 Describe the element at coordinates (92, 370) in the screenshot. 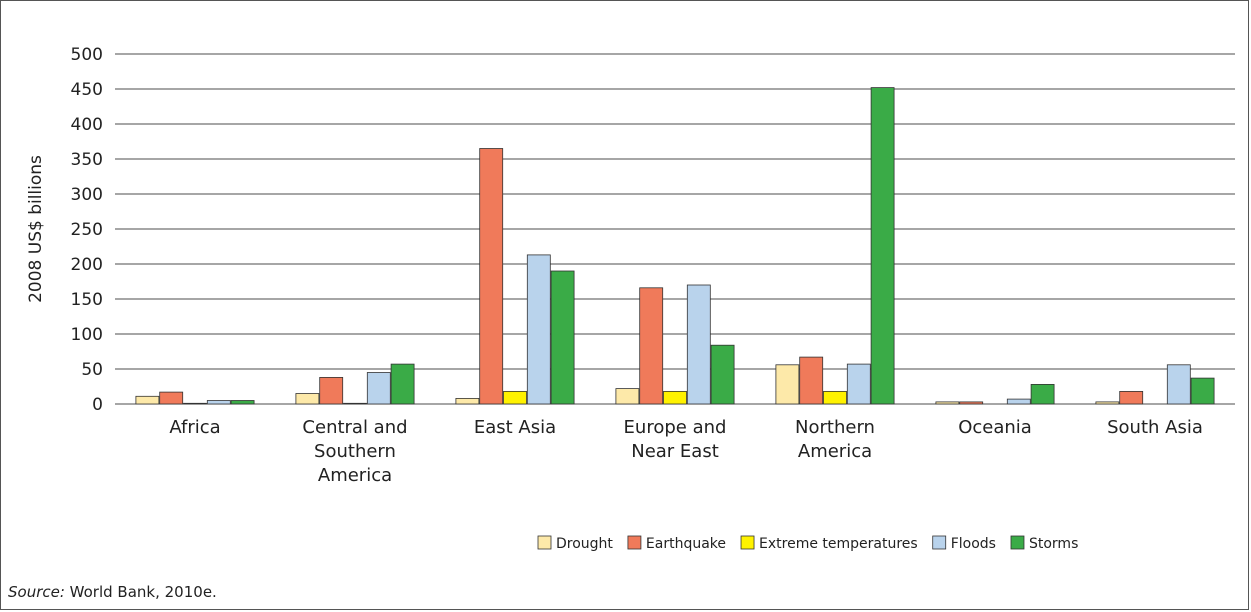

I see `y-tick-label: 50` at that location.